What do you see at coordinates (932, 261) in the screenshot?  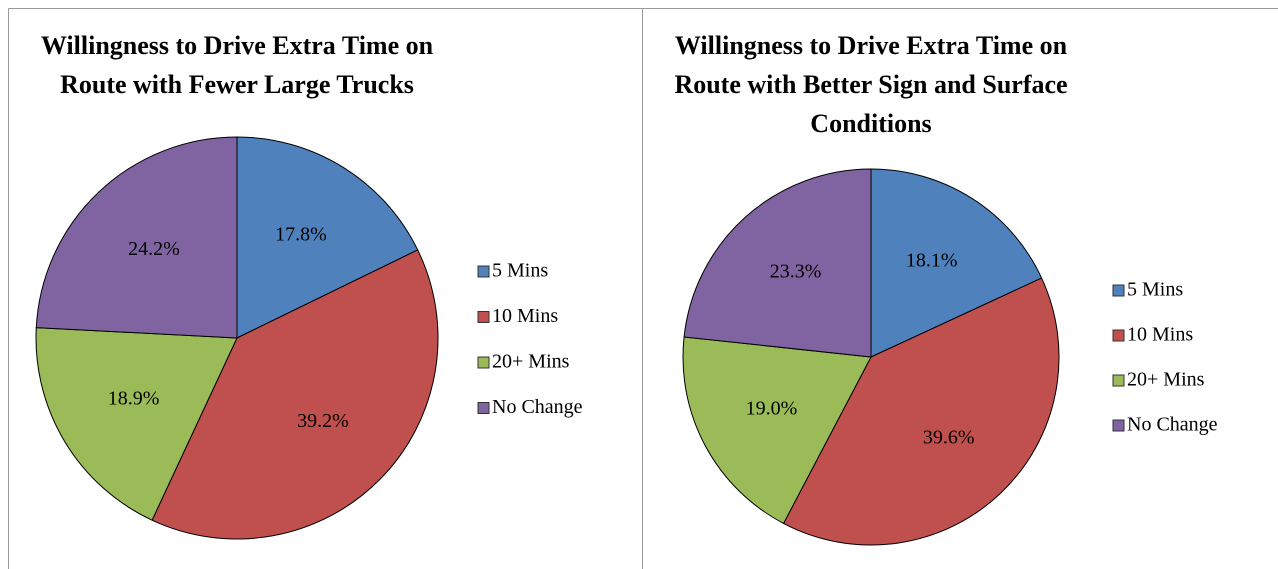 I see `data-label: 18.1%` at bounding box center [932, 261].